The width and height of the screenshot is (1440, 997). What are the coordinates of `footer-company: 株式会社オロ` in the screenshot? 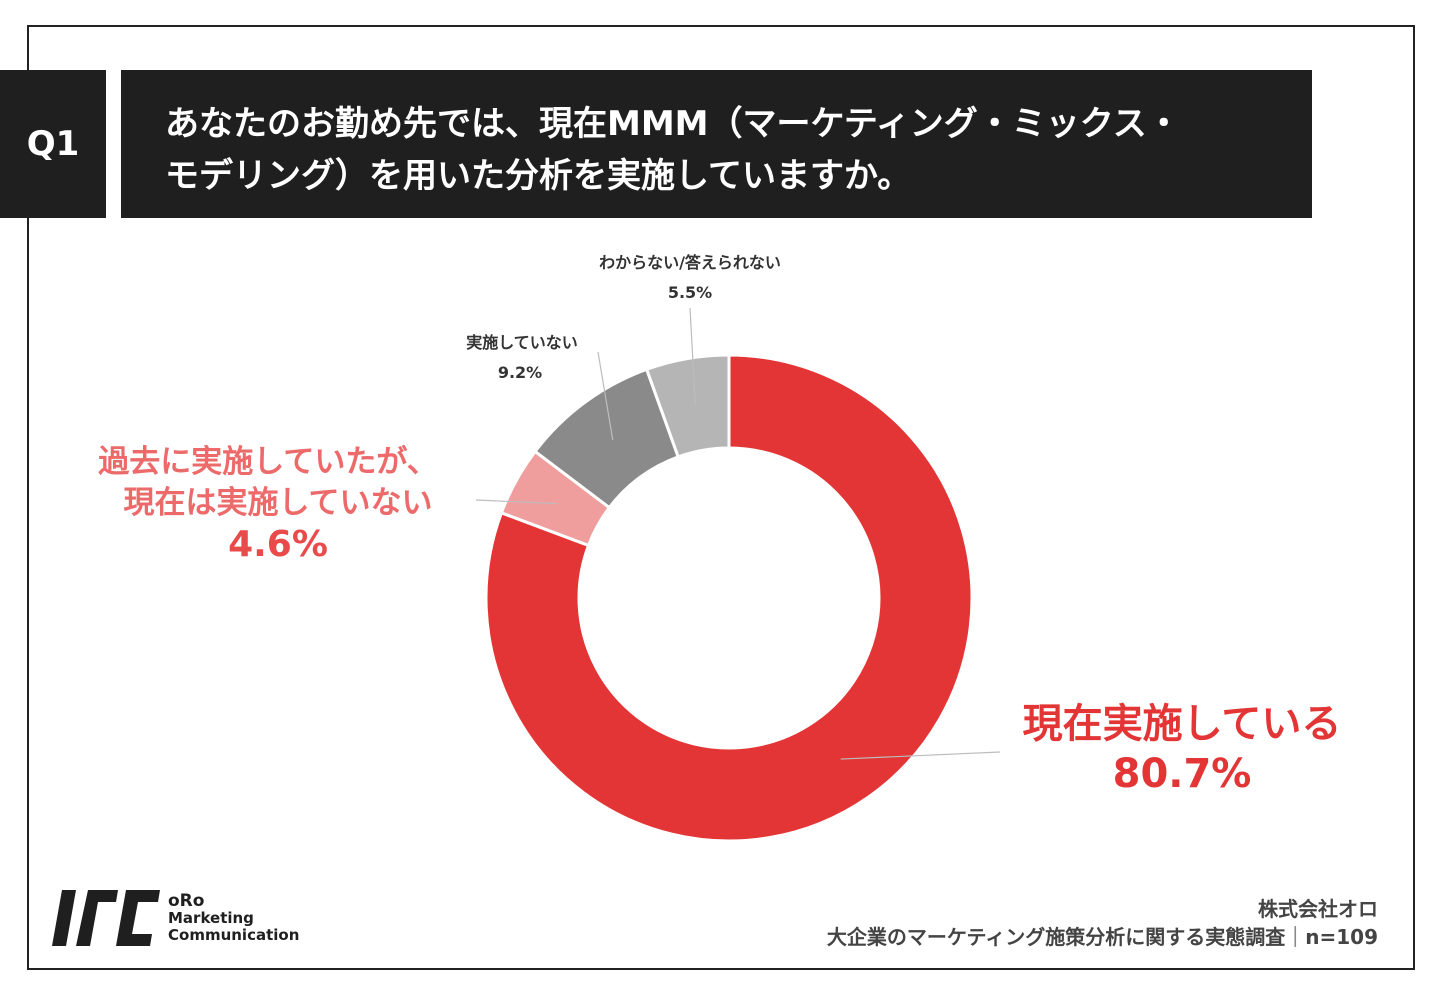 It's located at (1318, 909).